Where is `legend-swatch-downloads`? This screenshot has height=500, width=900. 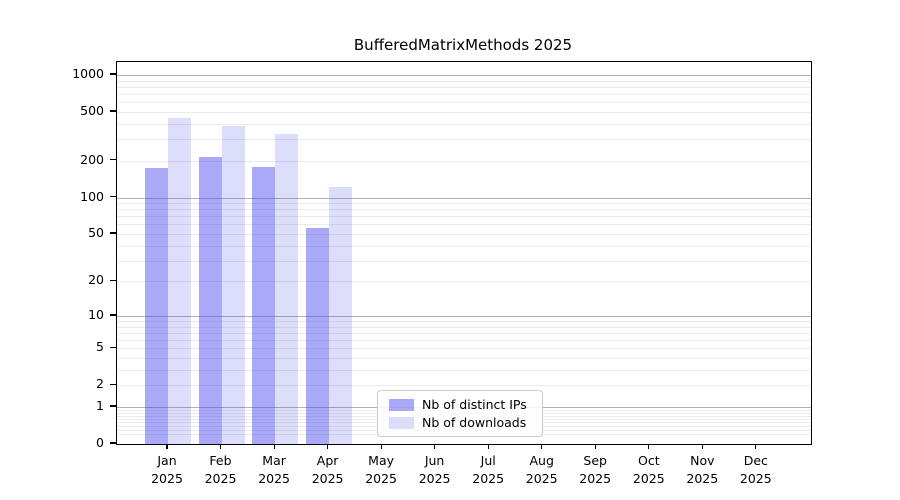 legend-swatch-downloads is located at coordinates (401, 422).